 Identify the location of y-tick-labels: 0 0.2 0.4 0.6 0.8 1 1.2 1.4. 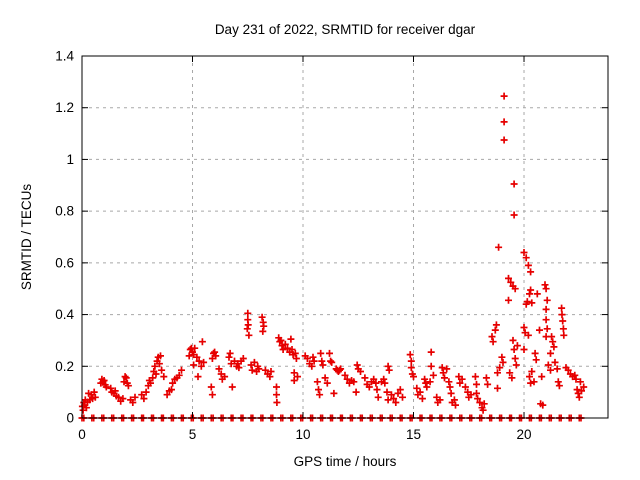
(64, 237).